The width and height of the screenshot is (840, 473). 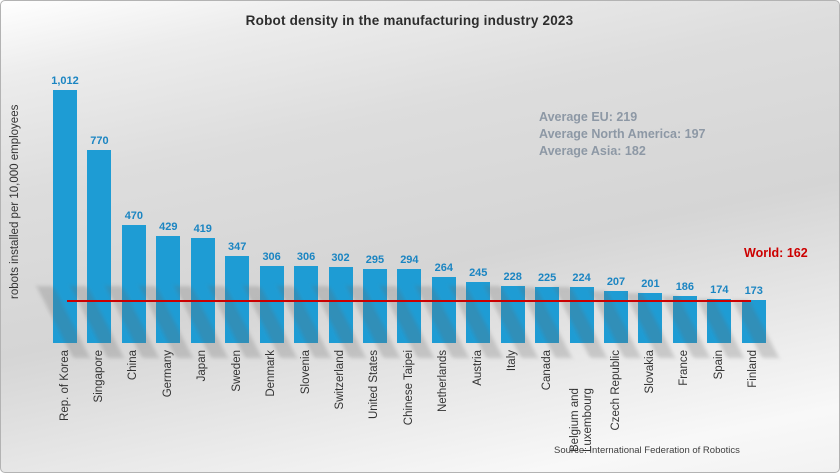 What do you see at coordinates (719, 225) in the screenshot?
I see `chart-column: 174 Spain` at bounding box center [719, 225].